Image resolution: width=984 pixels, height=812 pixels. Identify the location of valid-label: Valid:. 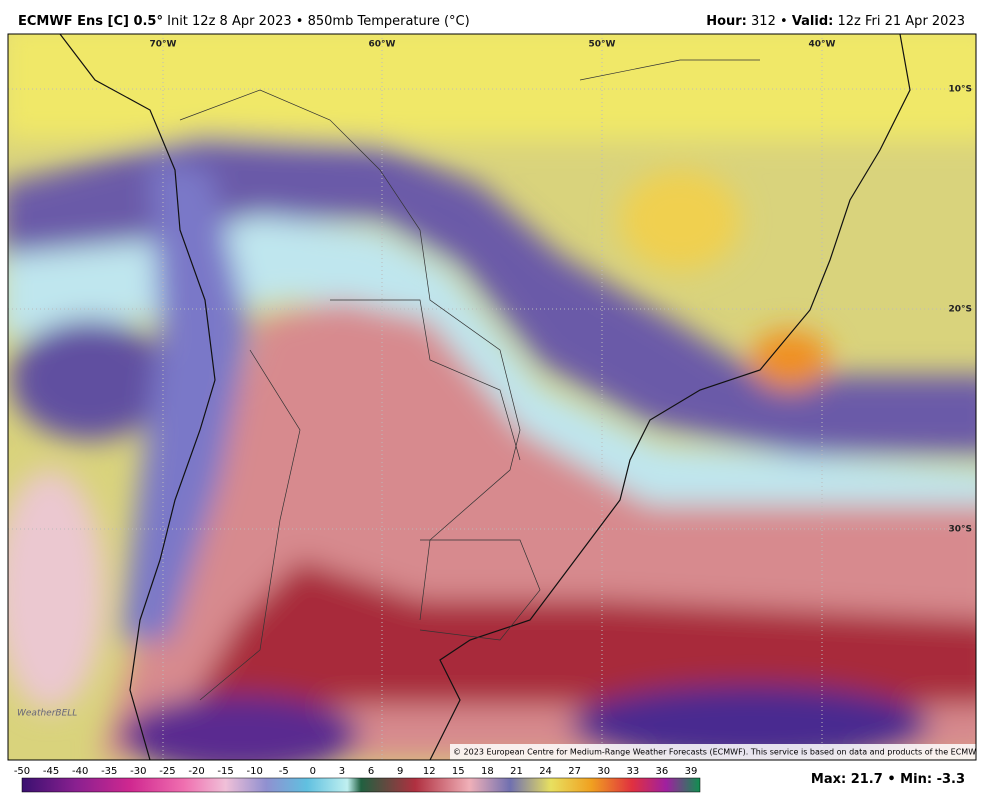
(813, 21).